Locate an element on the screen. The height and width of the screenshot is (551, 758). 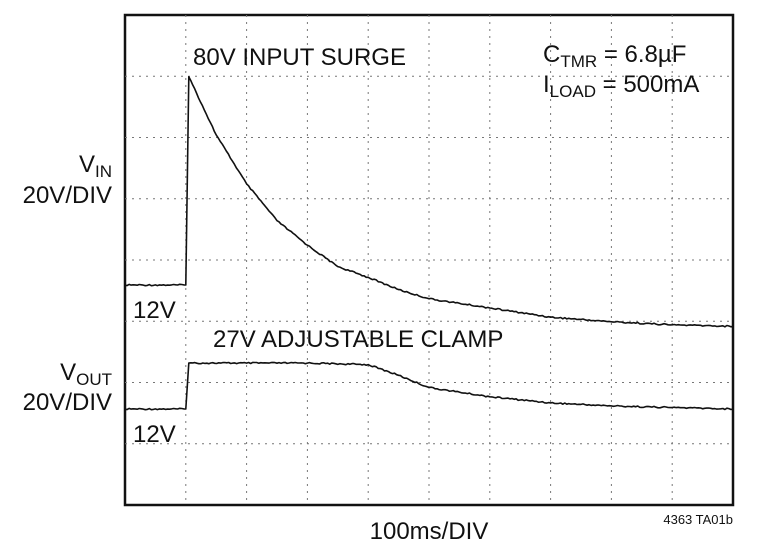
vout-trace is located at coordinates (429, 386).